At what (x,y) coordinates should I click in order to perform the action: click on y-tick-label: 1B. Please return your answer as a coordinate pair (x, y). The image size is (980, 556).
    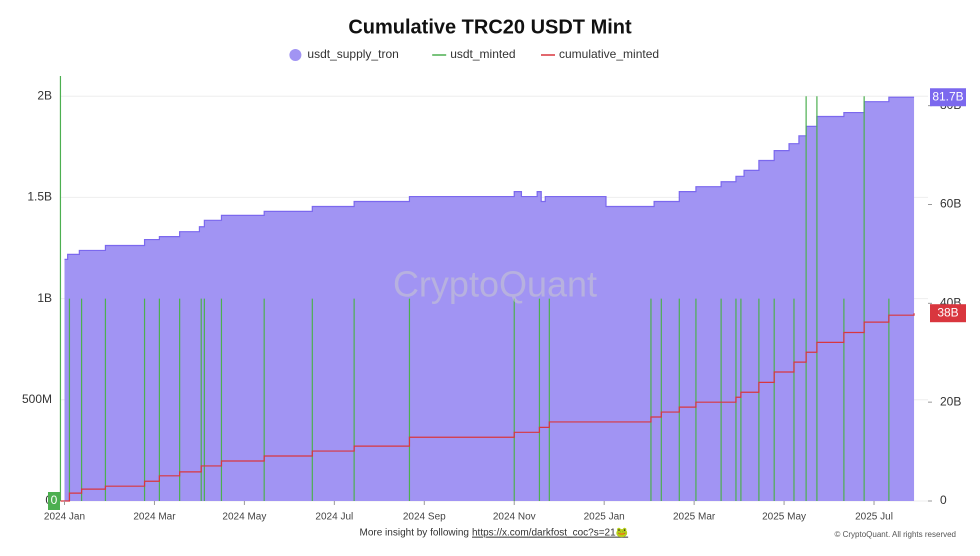
    Looking at the image, I should click on (44, 298).